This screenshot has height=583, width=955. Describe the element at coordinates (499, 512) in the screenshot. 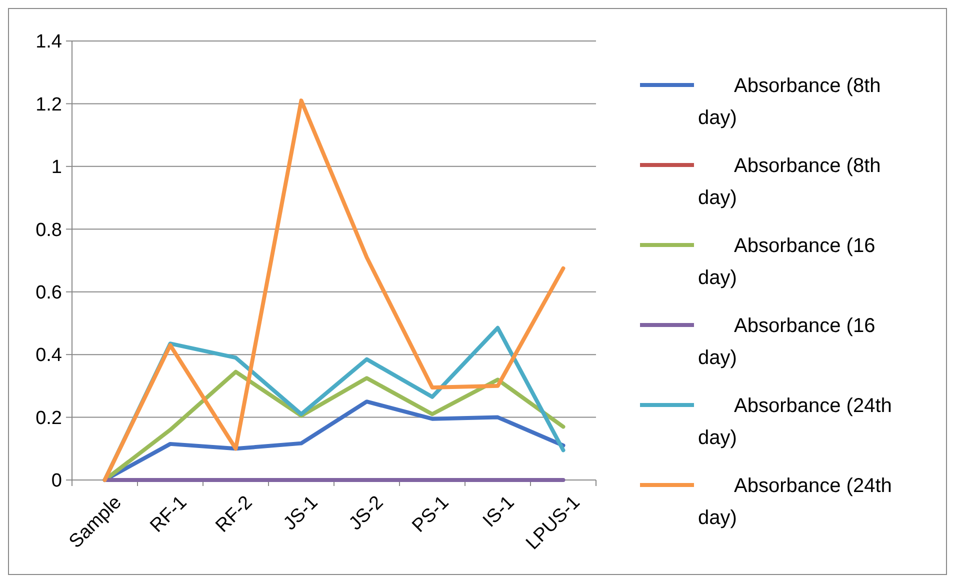

I see `x-tick-label: IS-1` at that location.